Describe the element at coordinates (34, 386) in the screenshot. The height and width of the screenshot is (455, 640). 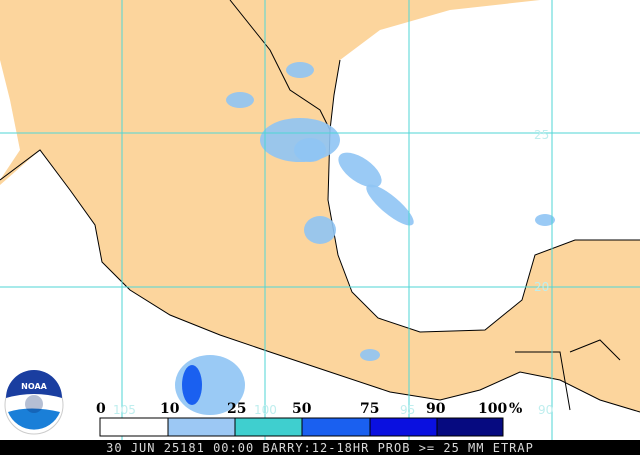
I see `logo-text: NOAA` at that location.